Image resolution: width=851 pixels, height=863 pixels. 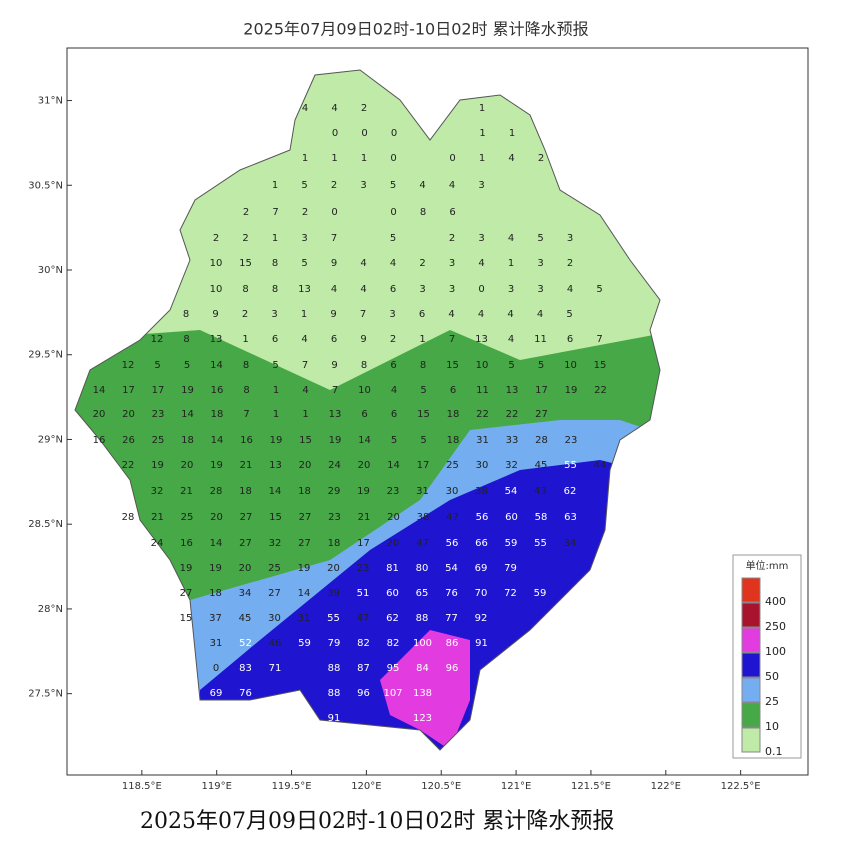 I want to click on station-value: 11, so click(x=482, y=390).